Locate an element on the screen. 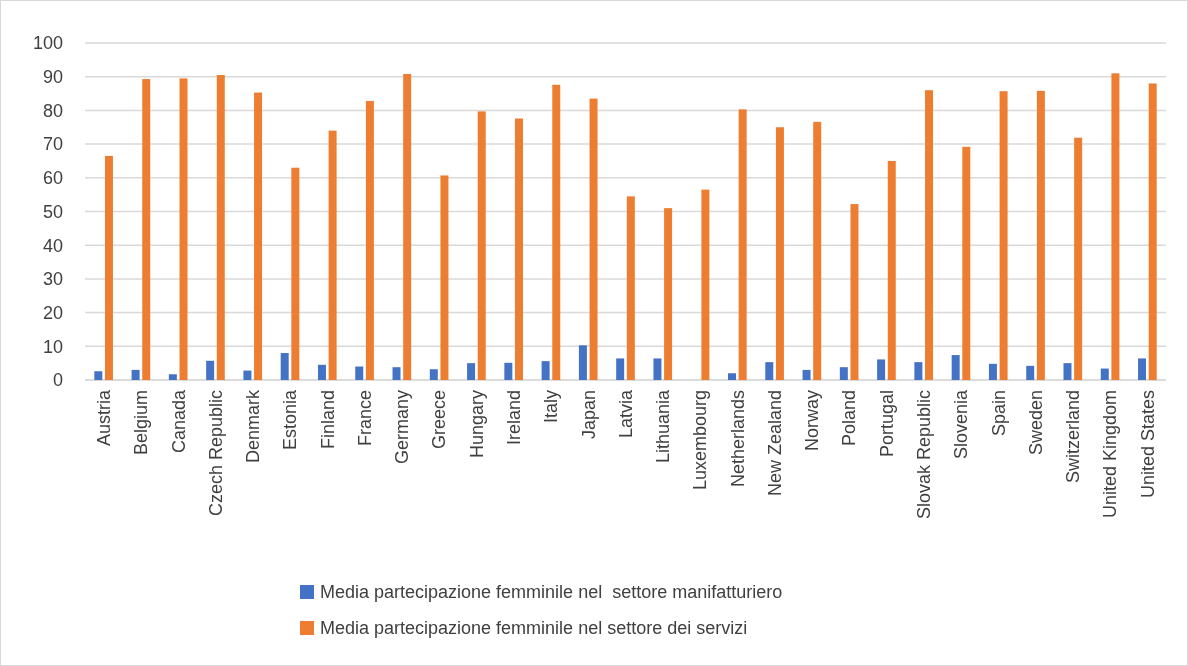 The height and width of the screenshot is (666, 1188). y-tick-label: 60 is located at coordinates (52, 178).